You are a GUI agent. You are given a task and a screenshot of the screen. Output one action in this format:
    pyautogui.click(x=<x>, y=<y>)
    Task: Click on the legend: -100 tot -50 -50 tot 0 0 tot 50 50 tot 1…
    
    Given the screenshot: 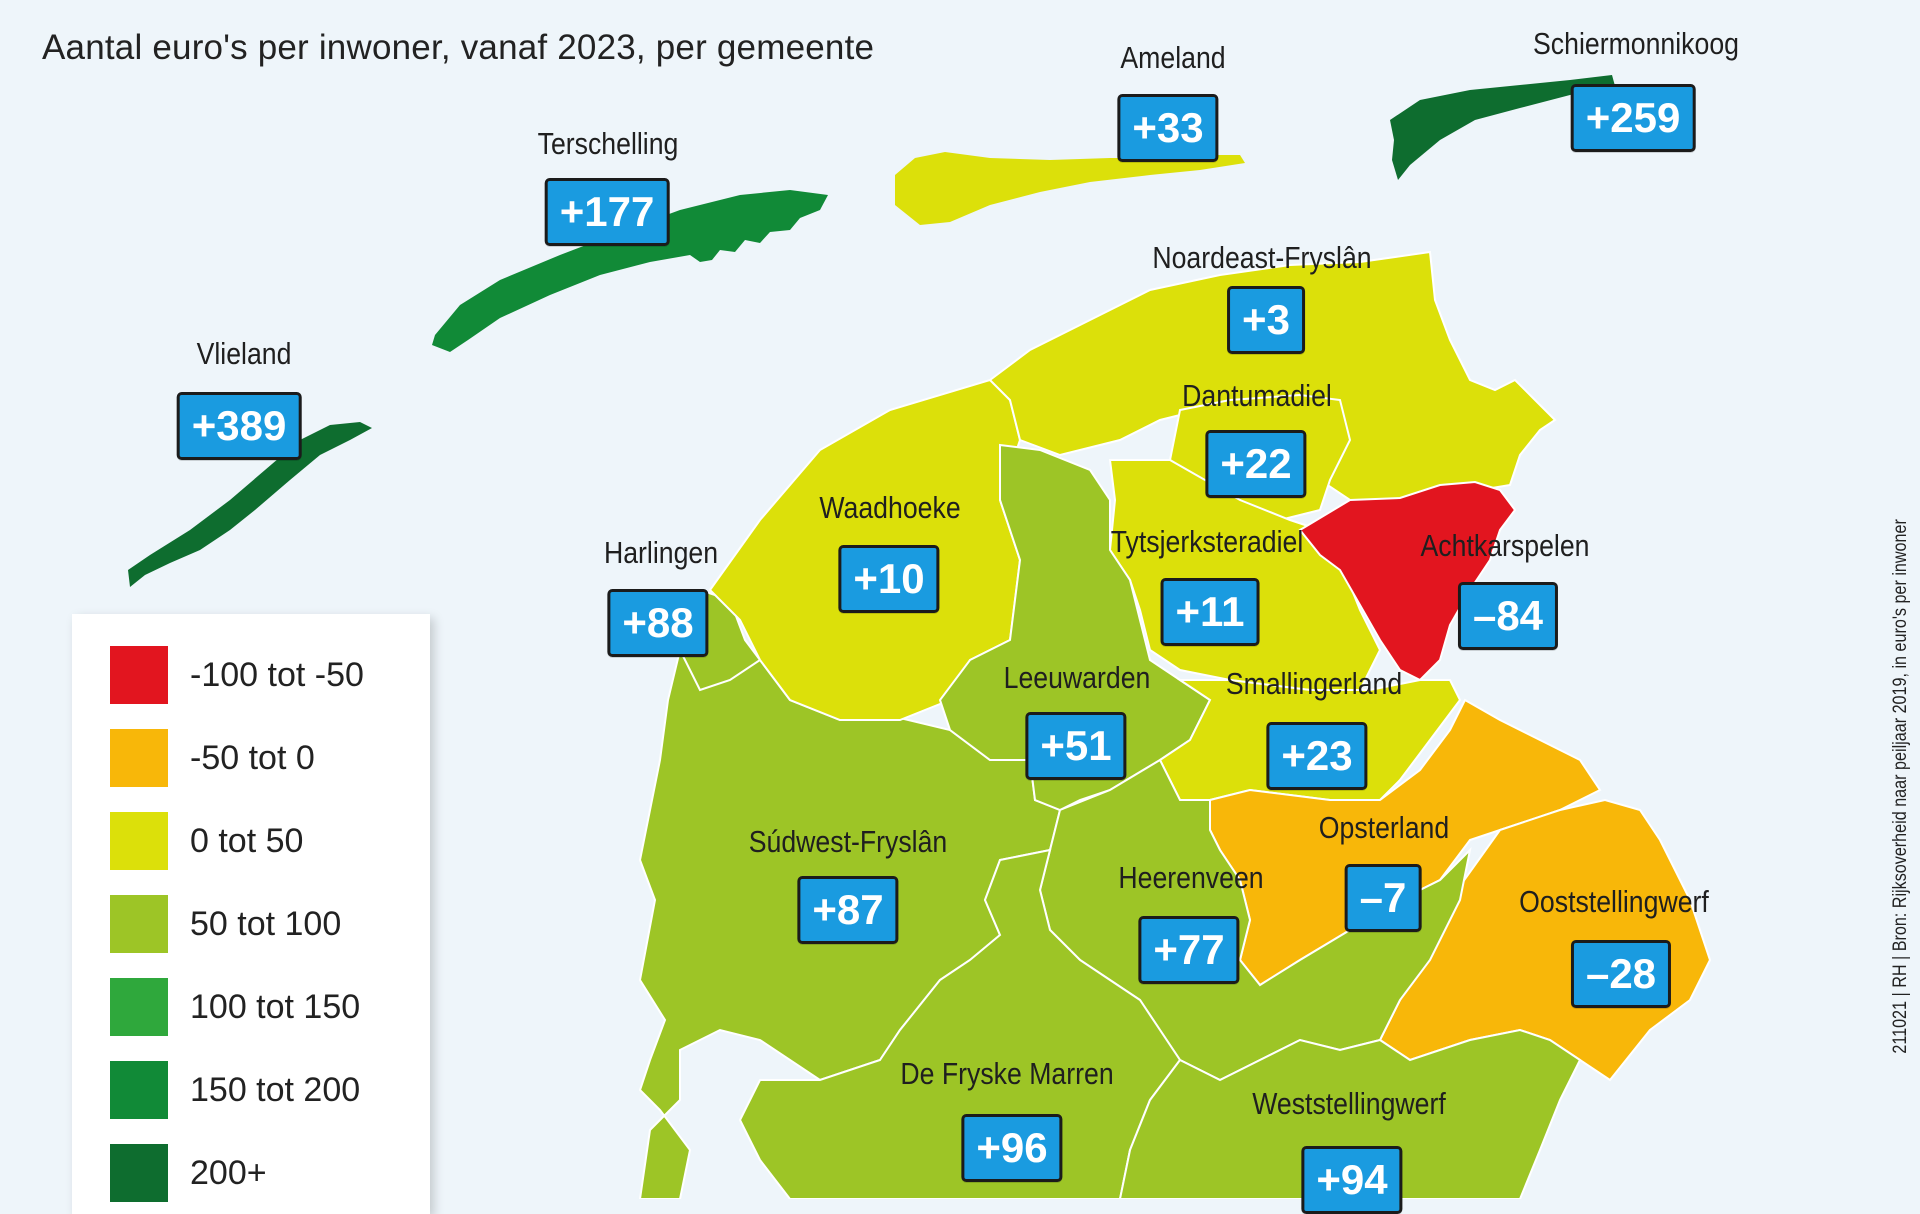 What is the action you would take?
    pyautogui.click(x=251, y=914)
    